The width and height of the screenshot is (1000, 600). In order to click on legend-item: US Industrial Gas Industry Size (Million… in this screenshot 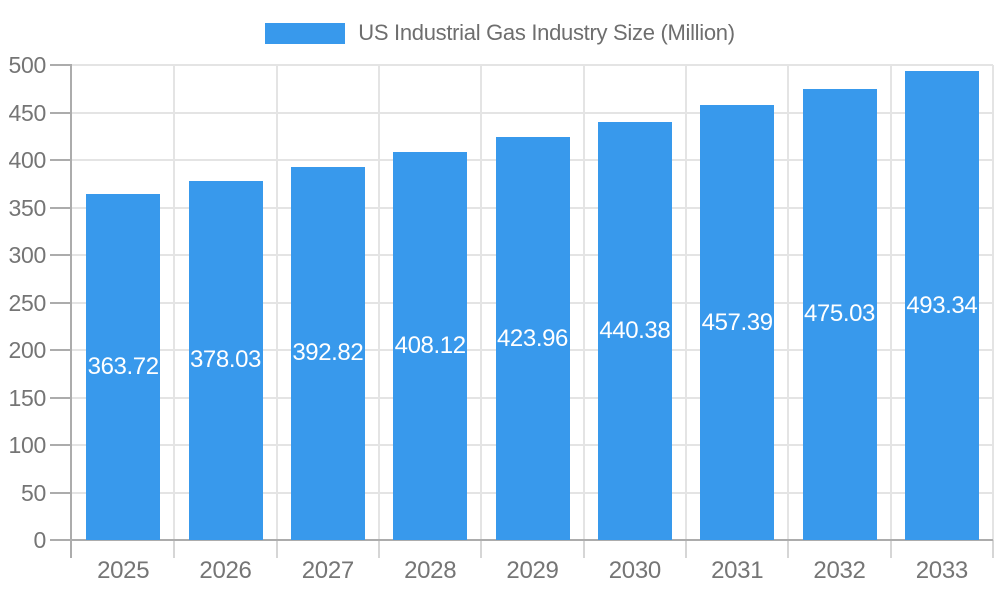, I will do `click(500, 33)`.